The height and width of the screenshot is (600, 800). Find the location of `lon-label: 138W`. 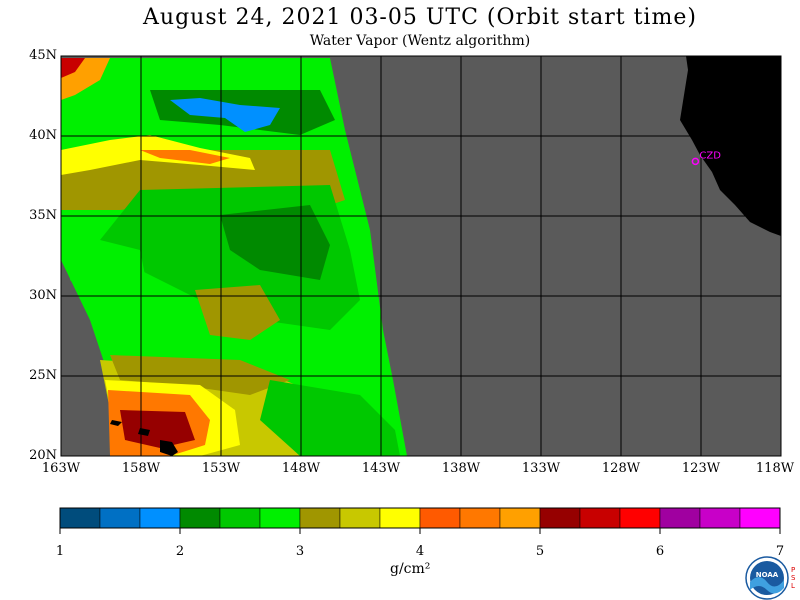

lon-label: 138W is located at coordinates (461, 468).